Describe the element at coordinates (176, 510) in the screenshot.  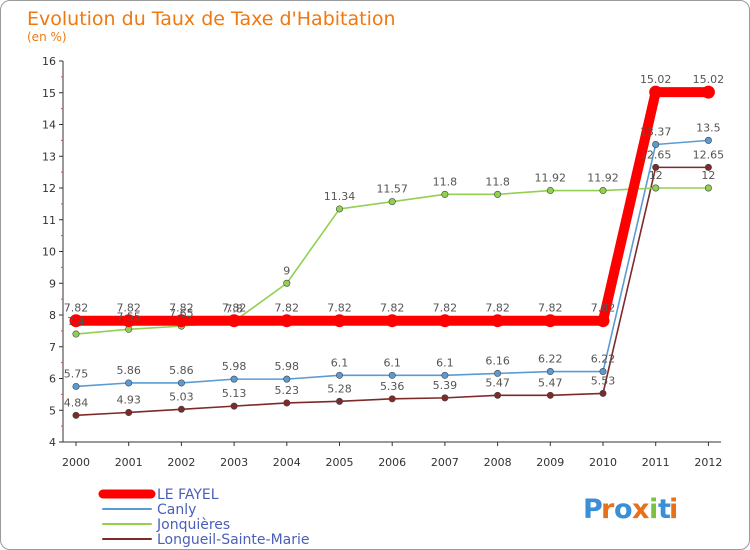
I see `legend-label: Canly` at that location.